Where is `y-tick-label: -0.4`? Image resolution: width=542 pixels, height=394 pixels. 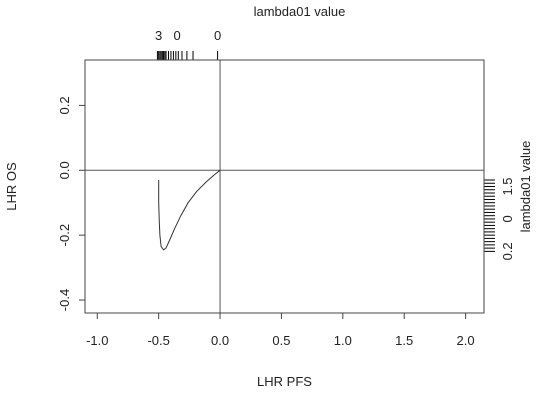
y-tick-label: -0.4 is located at coordinates (64, 300).